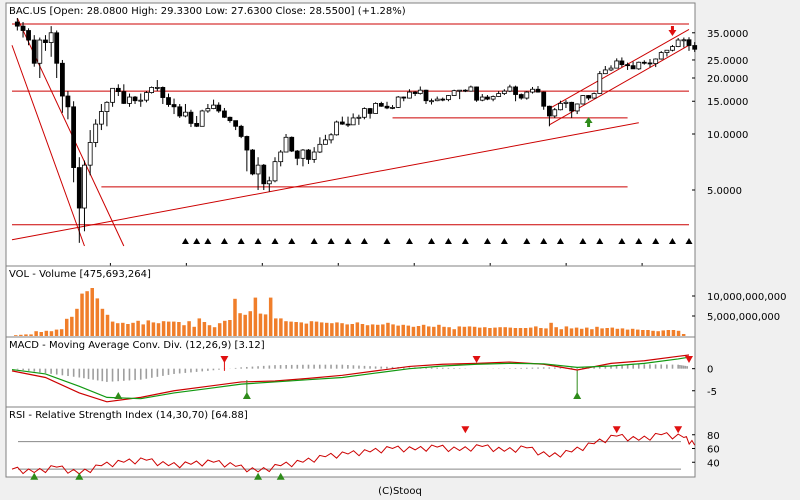 Image resolution: width=800 pixels, height=500 pixels. I want to click on panel-frame, so click(350, 372).